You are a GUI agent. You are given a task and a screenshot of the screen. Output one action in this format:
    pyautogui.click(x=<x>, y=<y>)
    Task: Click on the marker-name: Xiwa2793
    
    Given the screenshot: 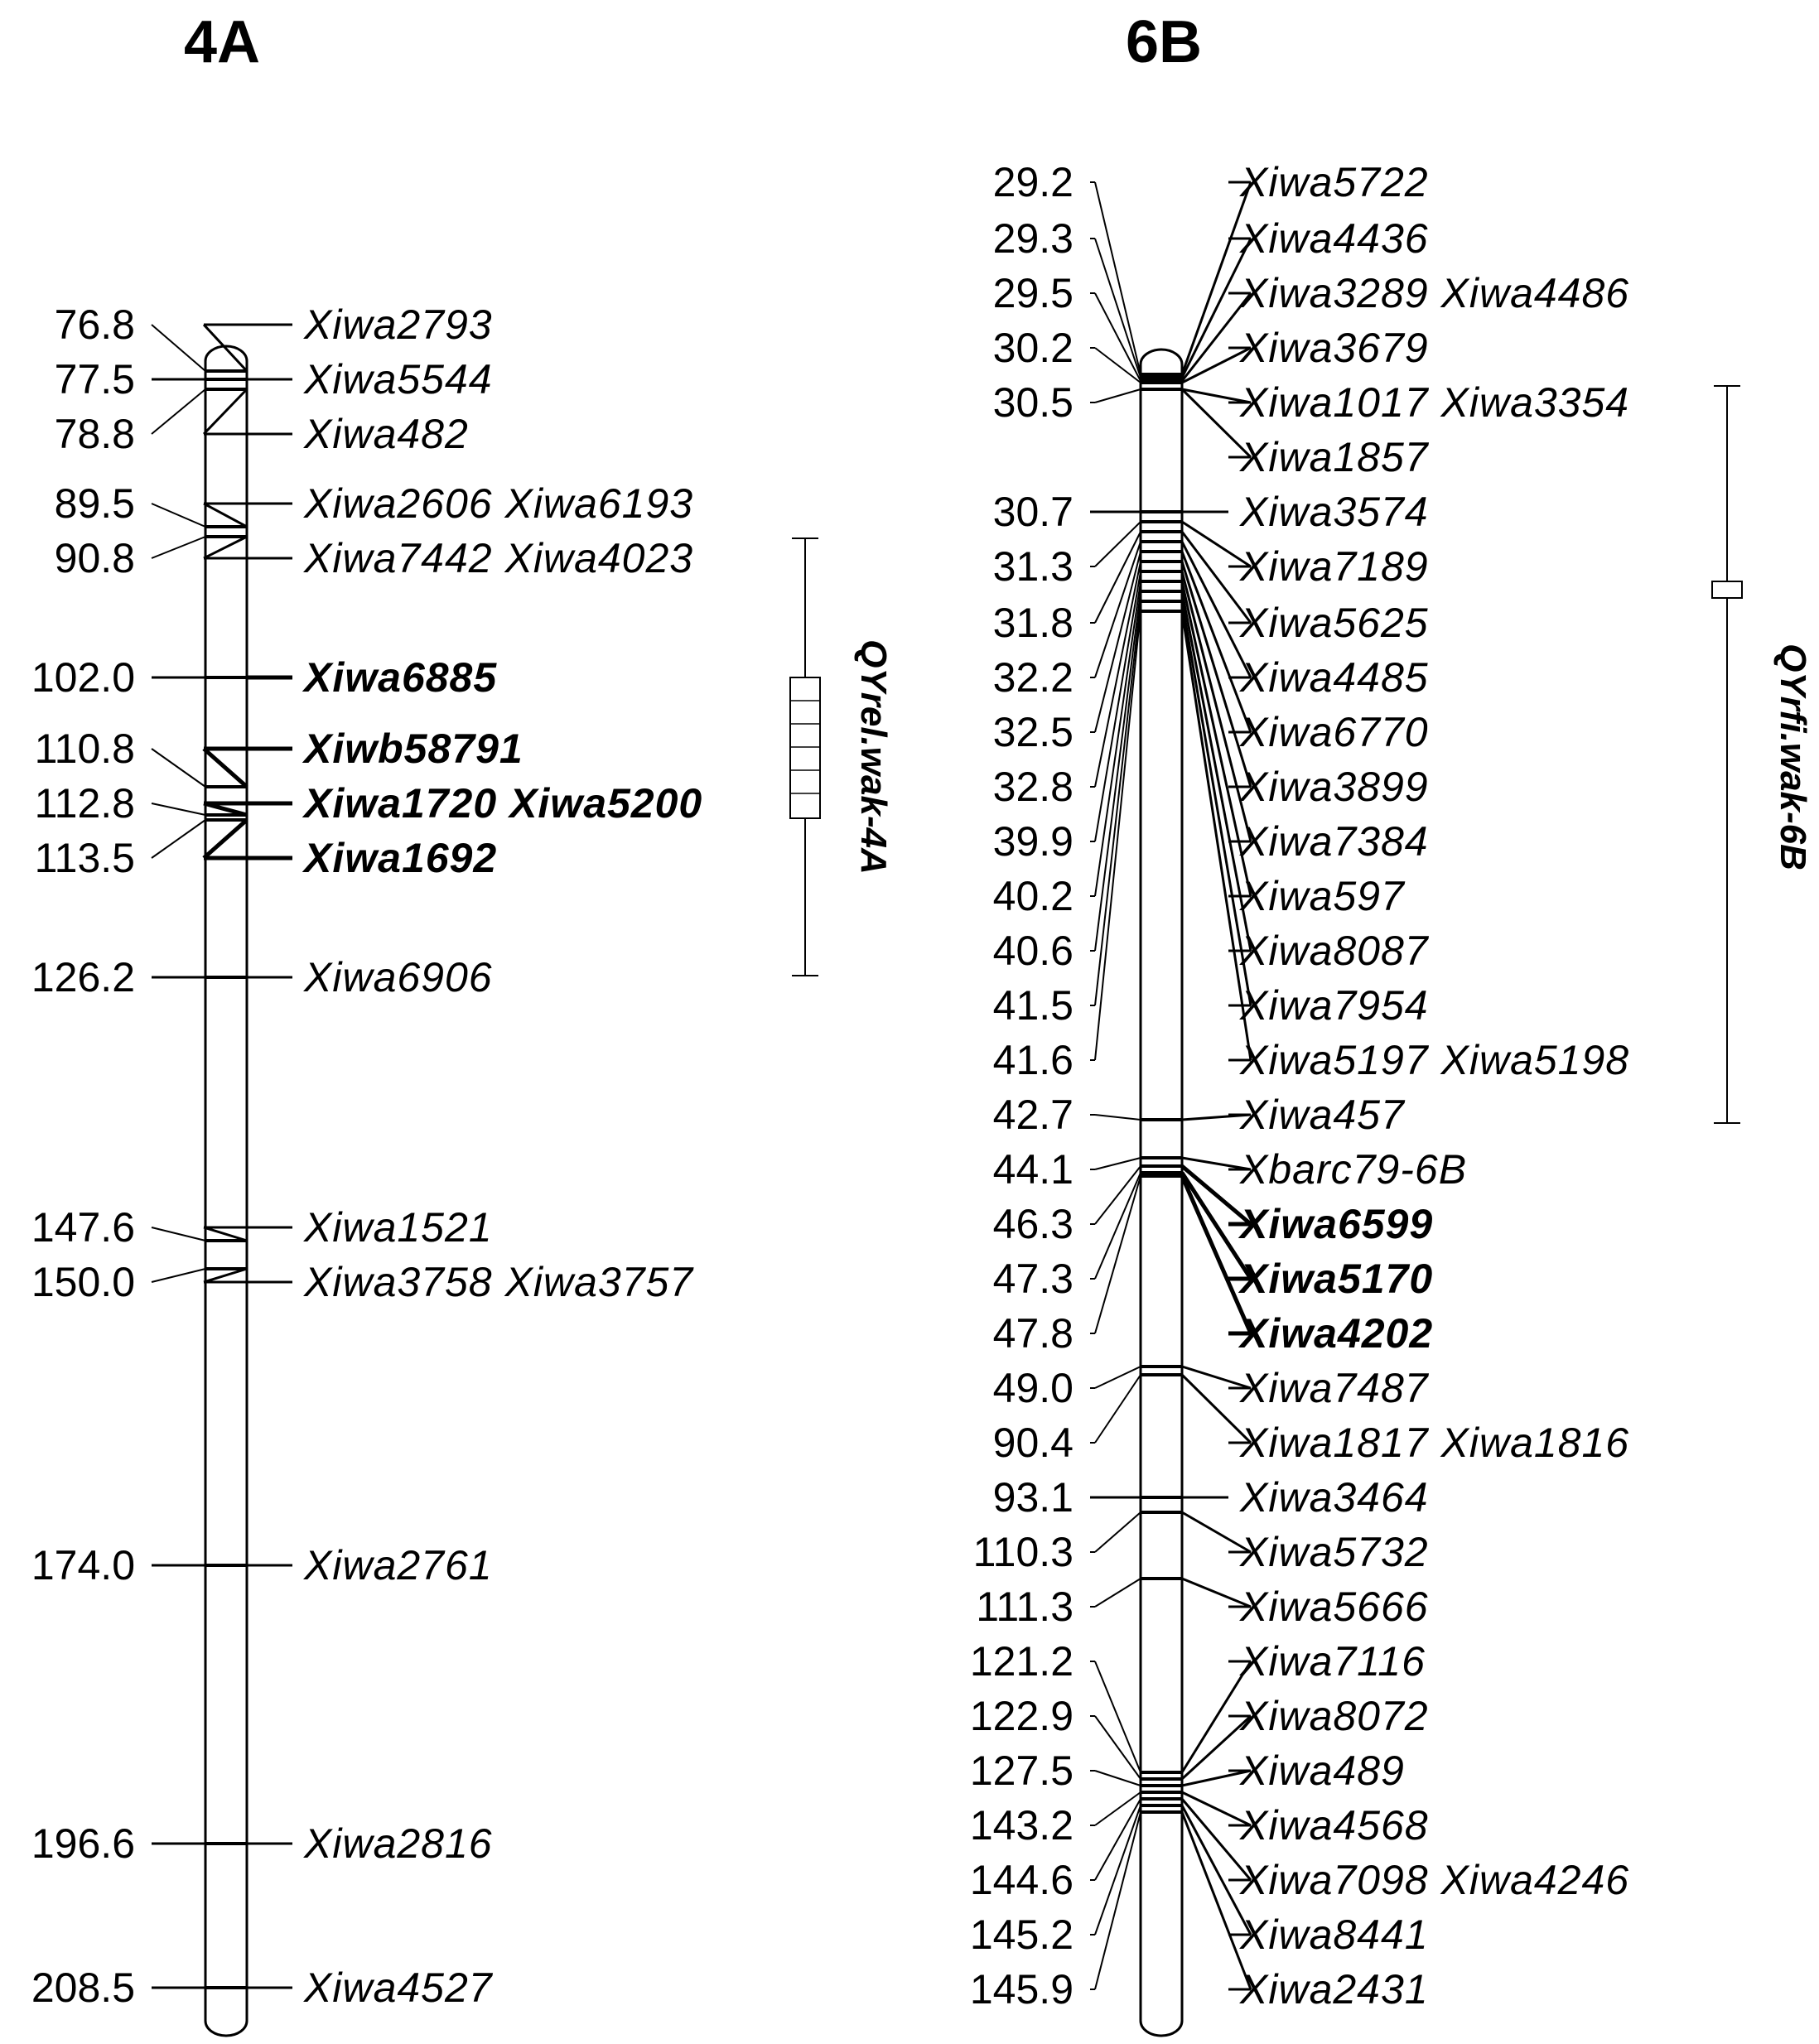 What is the action you would take?
    pyautogui.click(x=398, y=325)
    